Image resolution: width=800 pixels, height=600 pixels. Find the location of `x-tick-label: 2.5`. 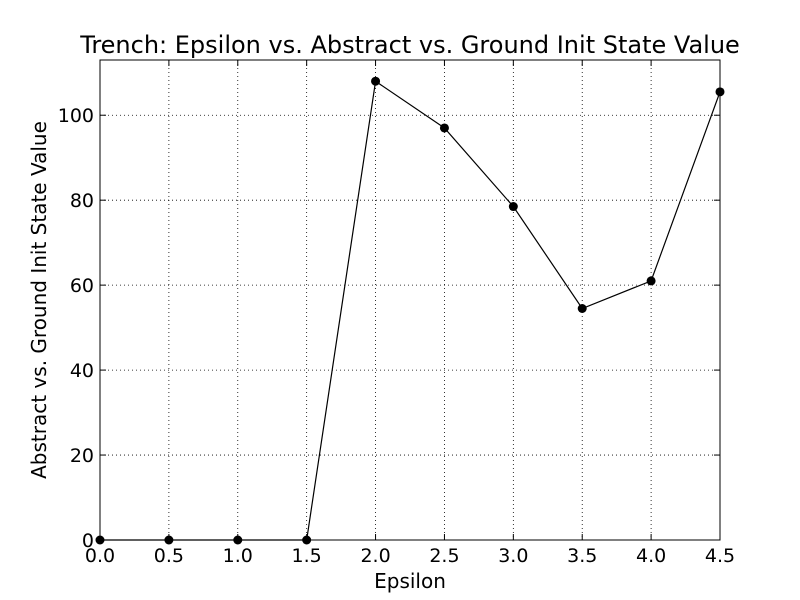

x-tick-label: 2.5 is located at coordinates (444, 556).